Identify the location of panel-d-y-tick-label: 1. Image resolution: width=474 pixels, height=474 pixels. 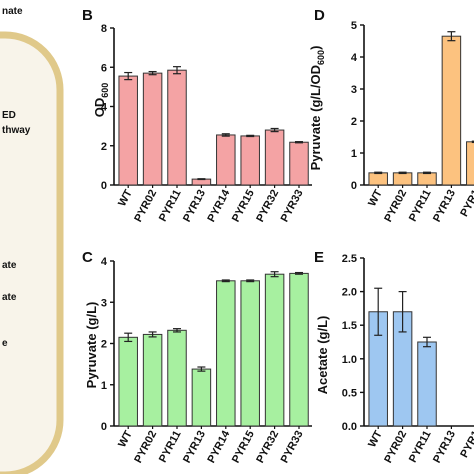
(354, 154).